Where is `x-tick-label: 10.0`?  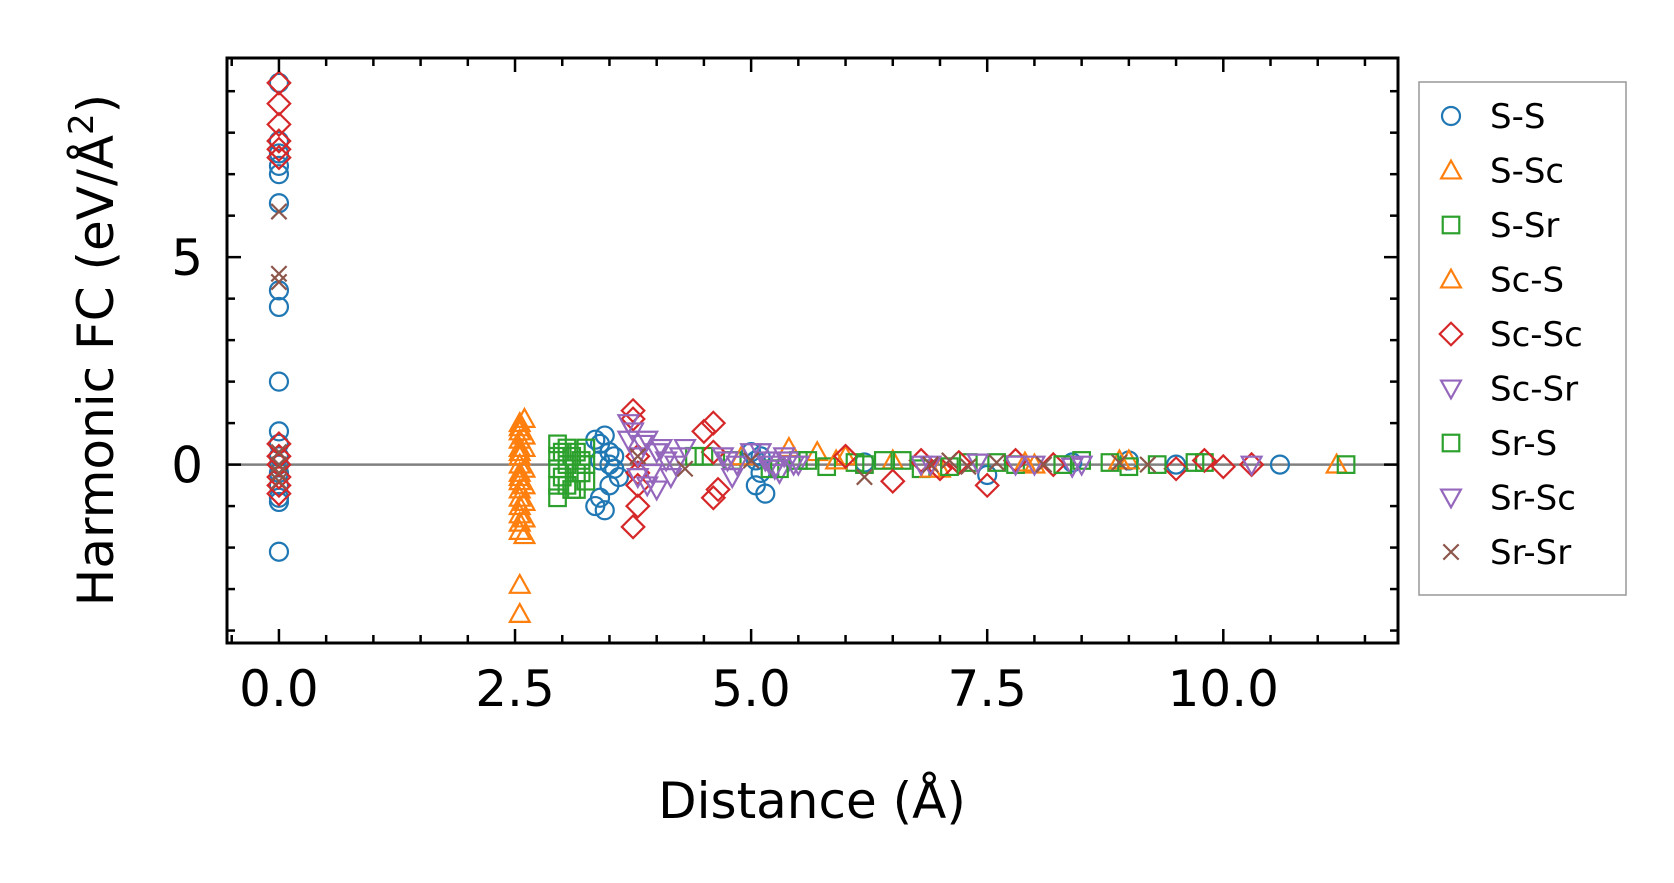
x-tick-label: 10.0 is located at coordinates (1223, 689).